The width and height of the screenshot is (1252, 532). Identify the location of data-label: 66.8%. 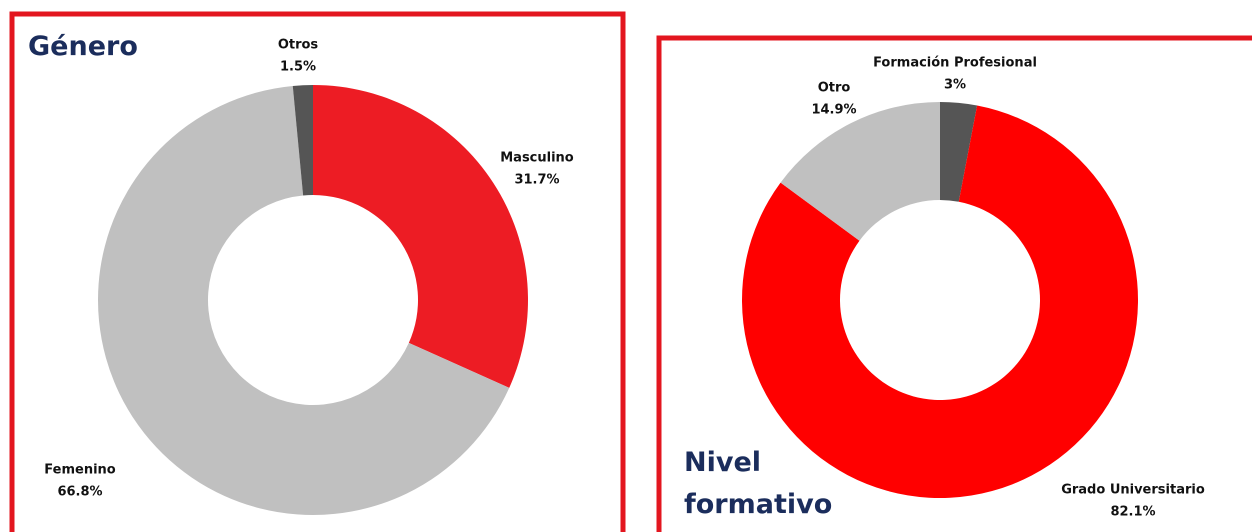
(79, 492).